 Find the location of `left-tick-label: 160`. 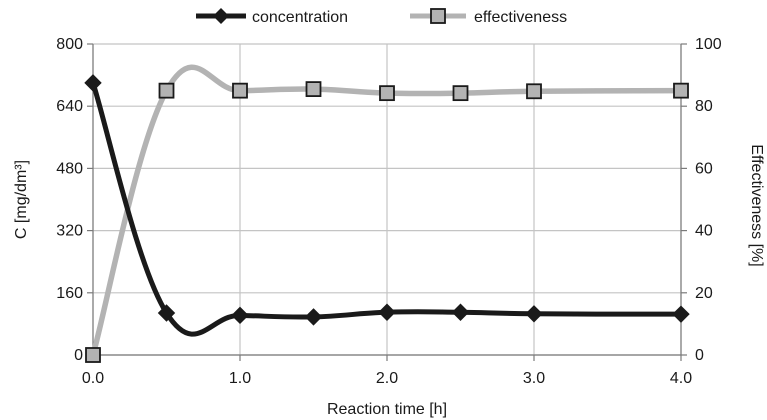

left-tick-label: 160 is located at coordinates (69, 293).